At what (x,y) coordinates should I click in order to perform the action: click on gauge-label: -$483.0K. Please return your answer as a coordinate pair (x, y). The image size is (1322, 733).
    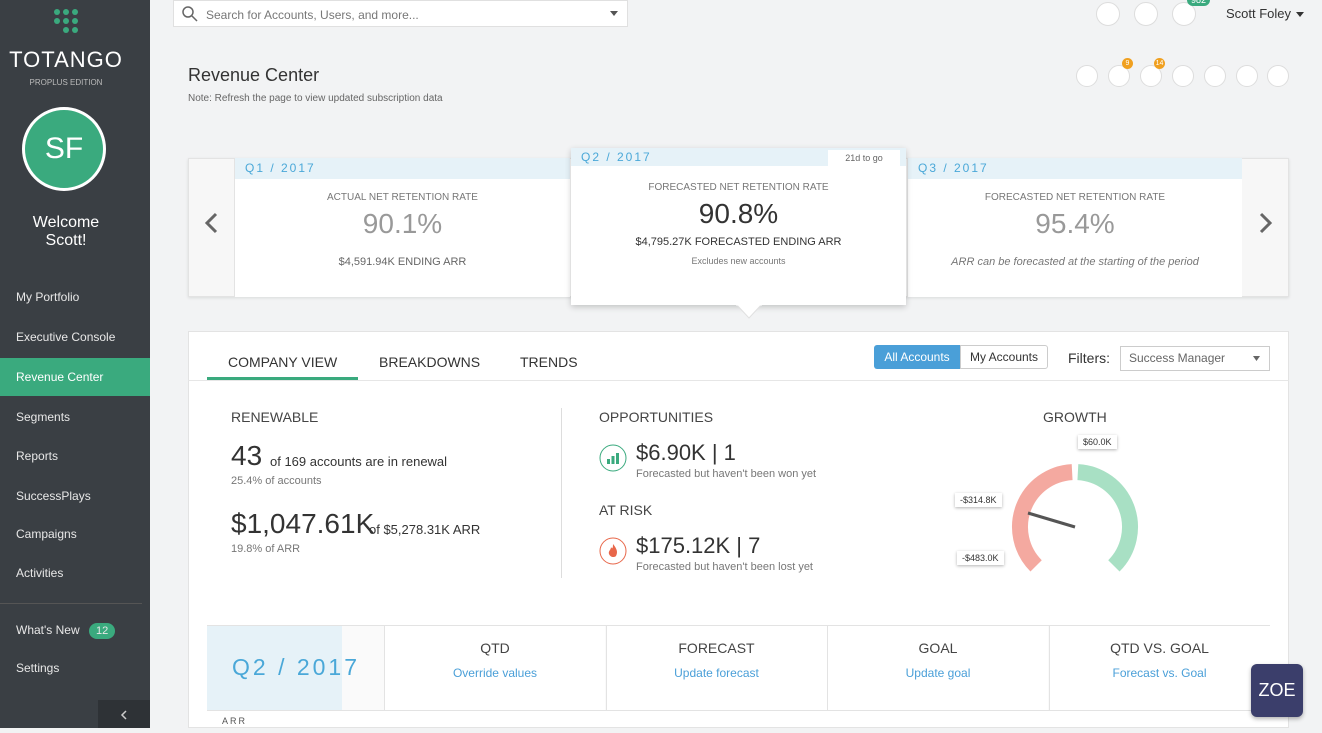
    Looking at the image, I should click on (980, 558).